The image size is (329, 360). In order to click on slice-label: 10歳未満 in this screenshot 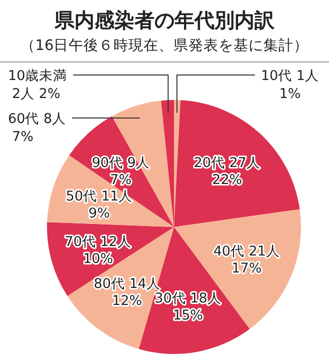, I will do `click(38, 76)`.